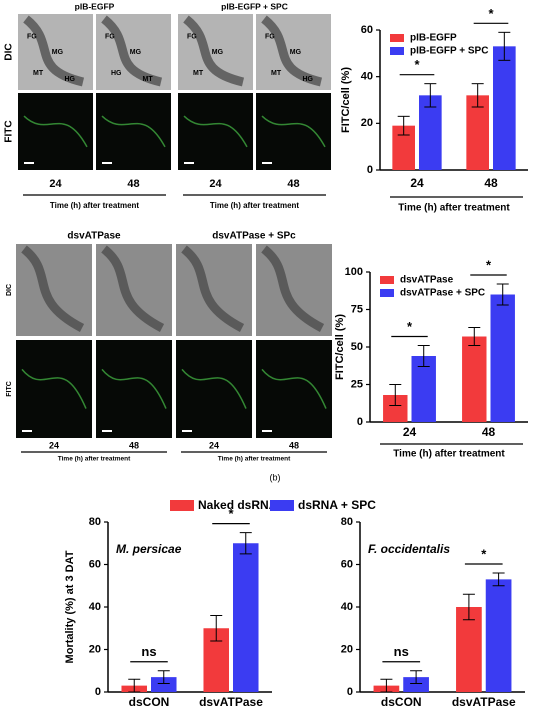  Describe the element at coordinates (433, 38) in the screenshot. I see `legend-label: pIB-EGFP` at that location.